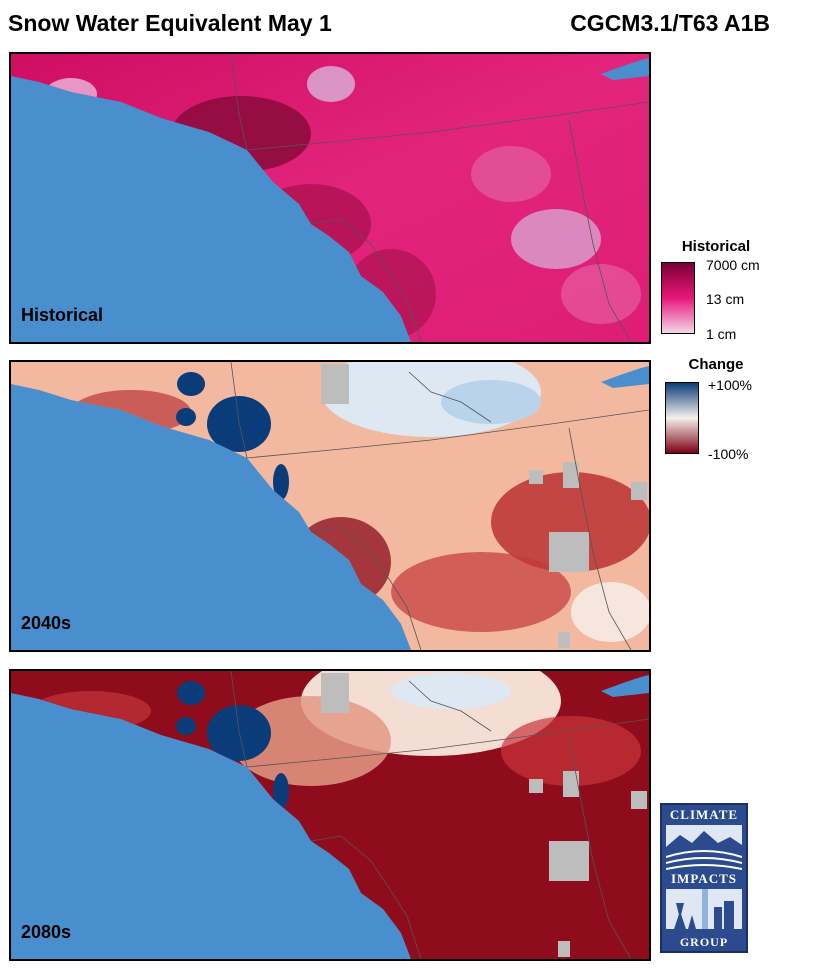 This screenshot has height=970, width=830. What do you see at coordinates (46, 932) in the screenshot?
I see `panel-label: 2080s` at bounding box center [46, 932].